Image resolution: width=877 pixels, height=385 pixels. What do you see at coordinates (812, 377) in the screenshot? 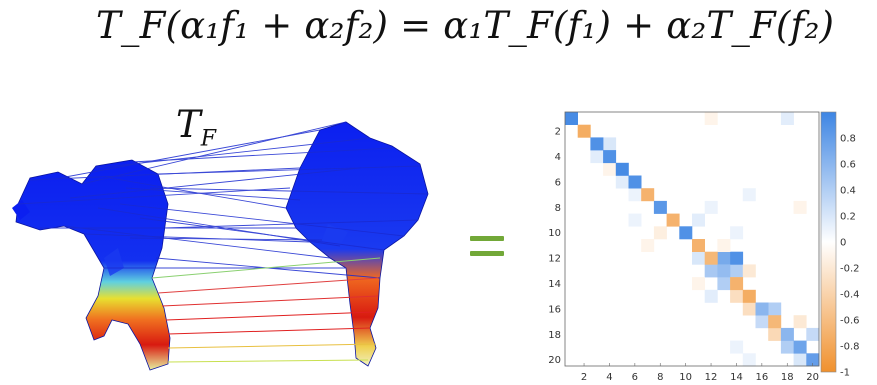
I see `x-tick-label: 20` at bounding box center [812, 377].